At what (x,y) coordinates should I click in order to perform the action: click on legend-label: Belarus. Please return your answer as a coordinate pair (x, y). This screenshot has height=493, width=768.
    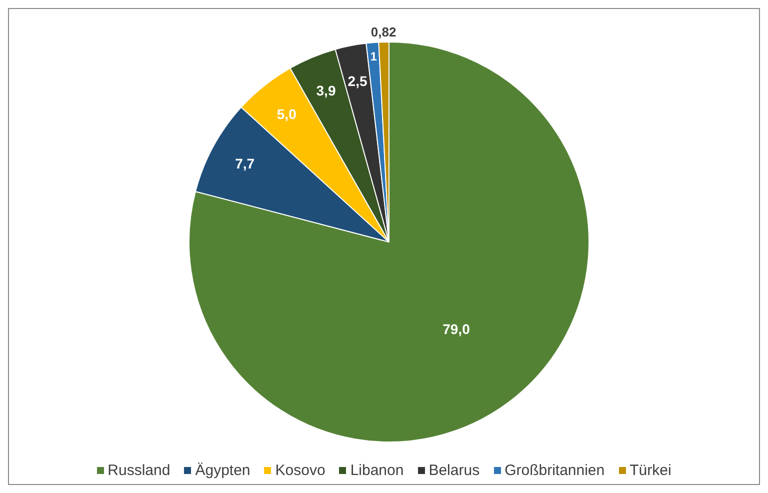
    Looking at the image, I should click on (454, 470).